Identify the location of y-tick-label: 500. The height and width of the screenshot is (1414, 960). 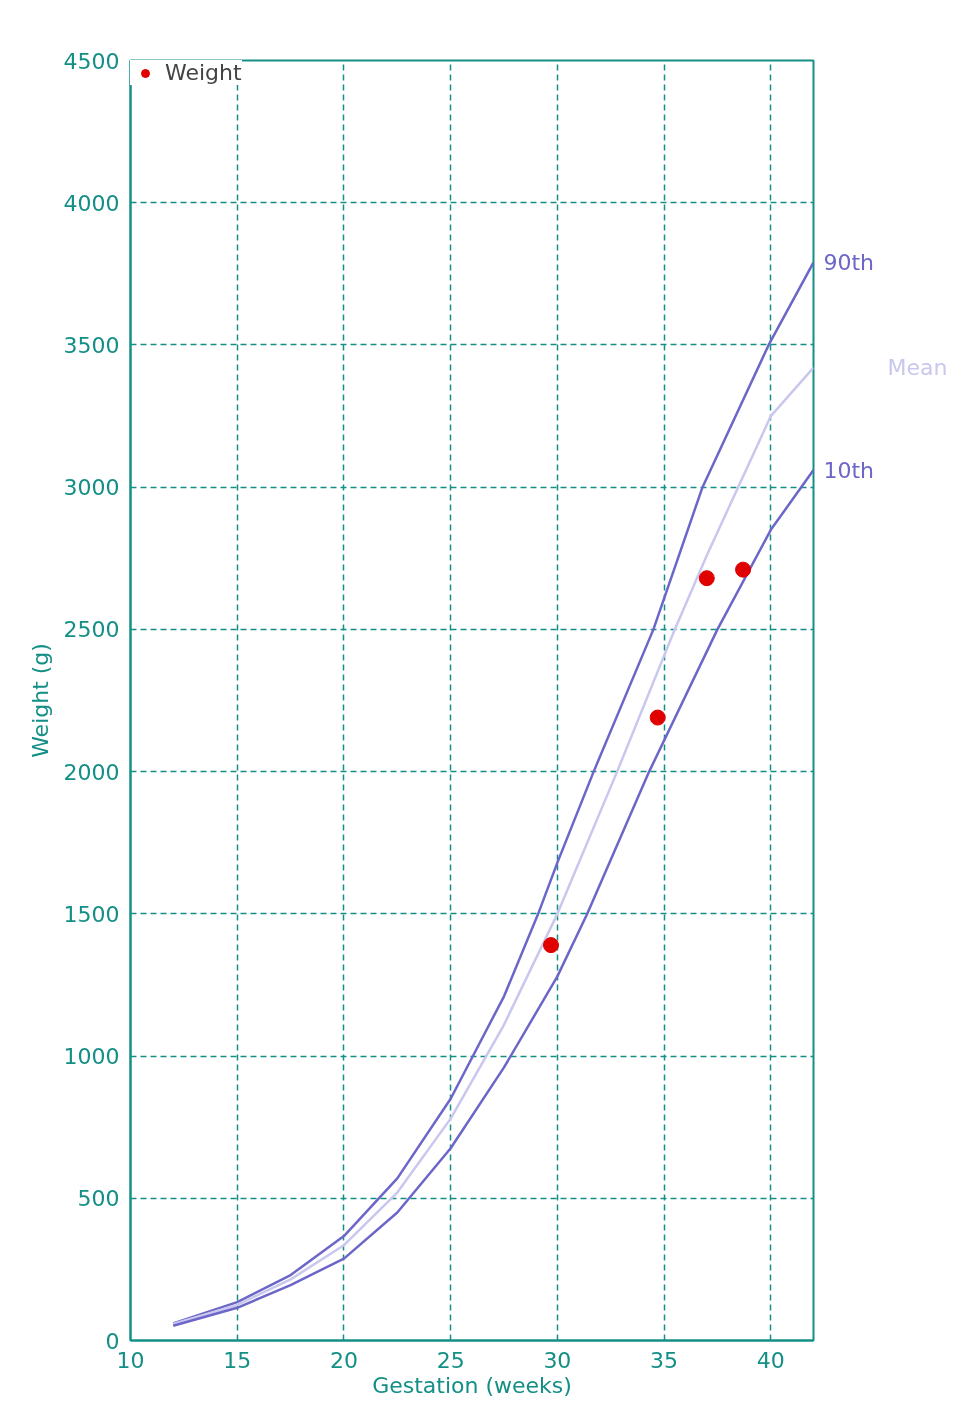
(98, 1199).